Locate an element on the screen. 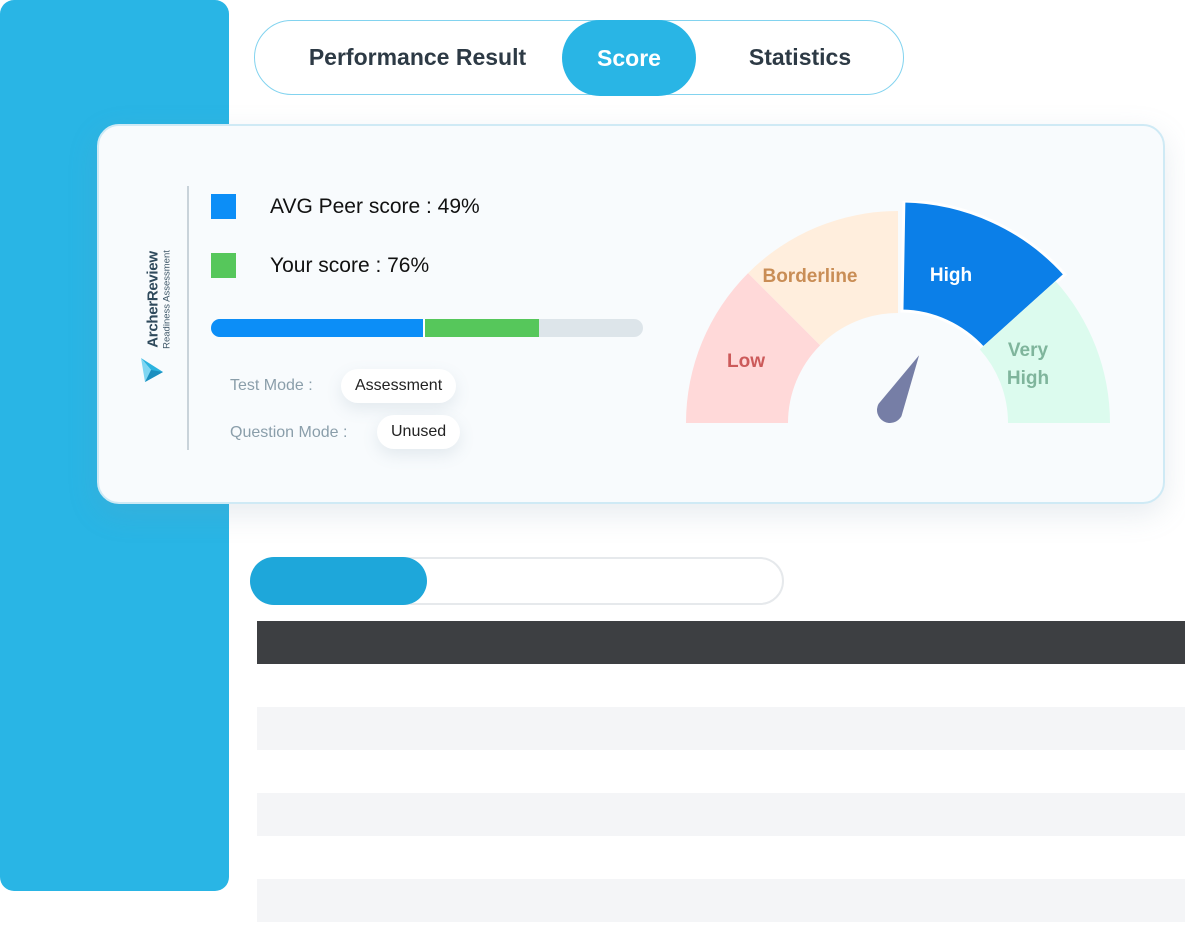 Image resolution: width=1185 pixels, height=927 pixels. vertical-divider is located at coordinates (188, 318).